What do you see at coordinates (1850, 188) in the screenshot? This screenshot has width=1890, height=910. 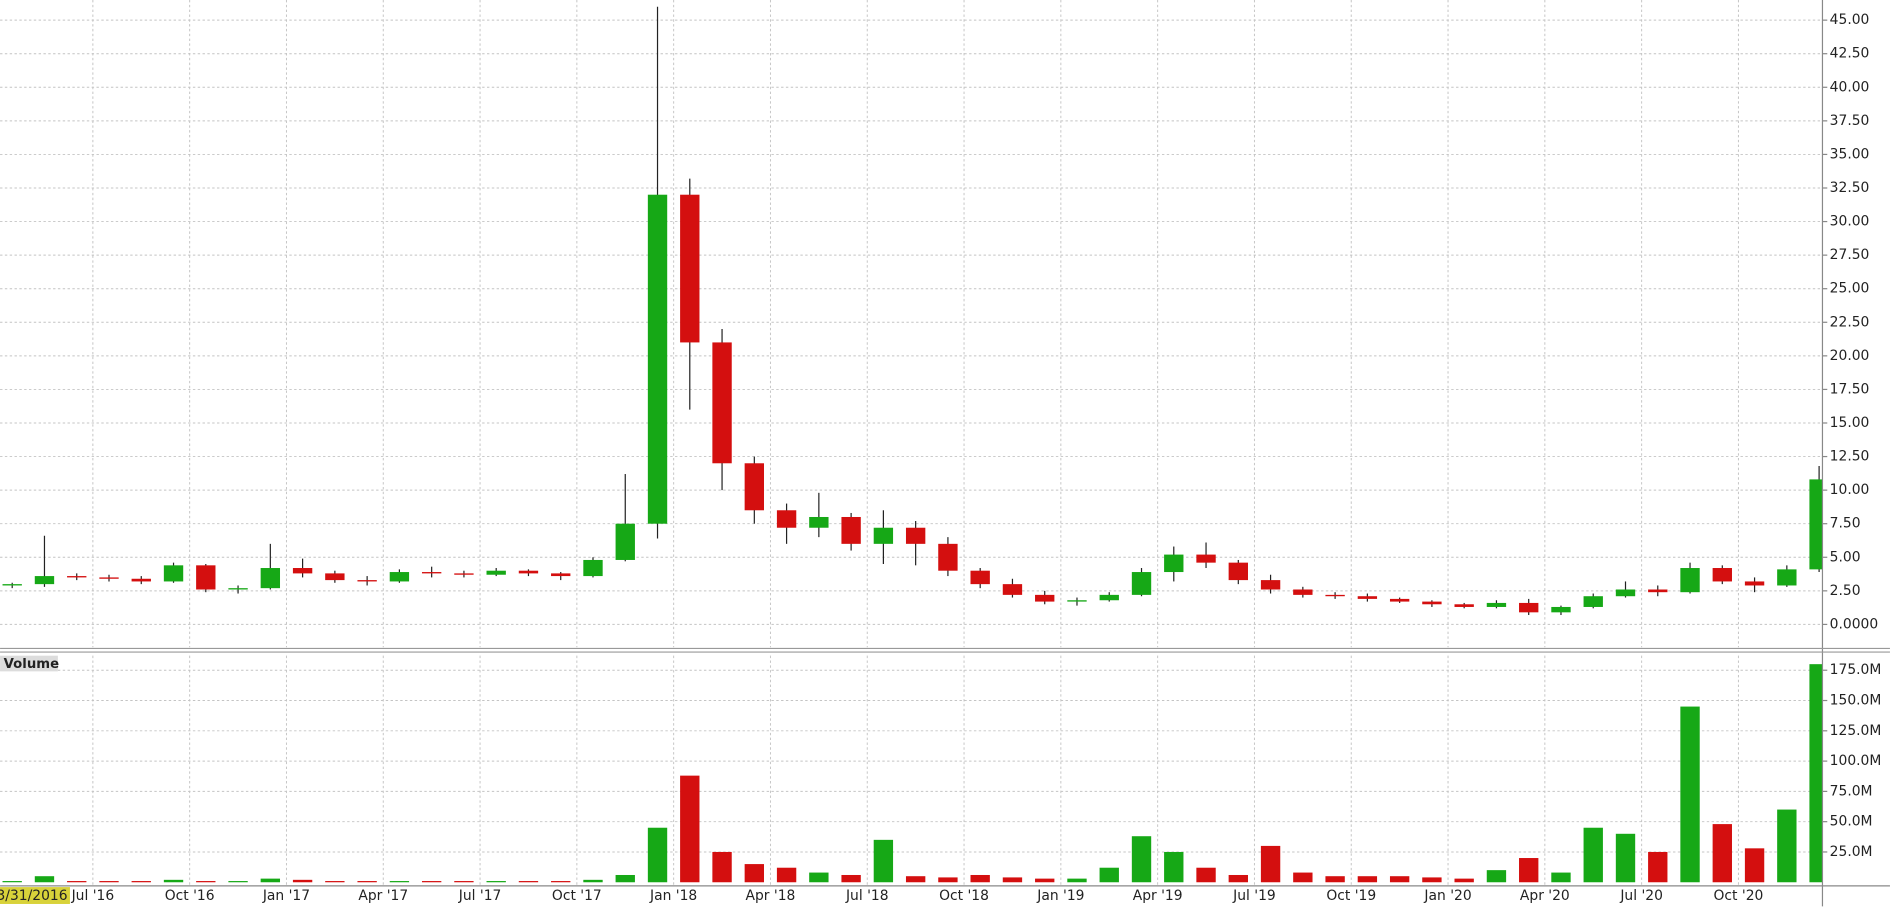 I see `y-tick-label: 32.50` at bounding box center [1850, 188].